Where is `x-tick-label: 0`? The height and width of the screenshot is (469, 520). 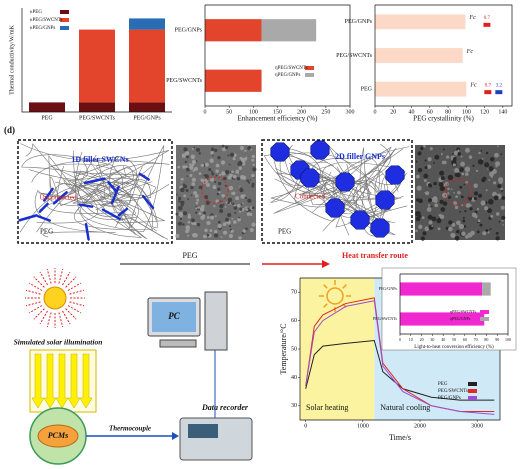 x-tick-label: 0 is located at coordinates (205, 112).